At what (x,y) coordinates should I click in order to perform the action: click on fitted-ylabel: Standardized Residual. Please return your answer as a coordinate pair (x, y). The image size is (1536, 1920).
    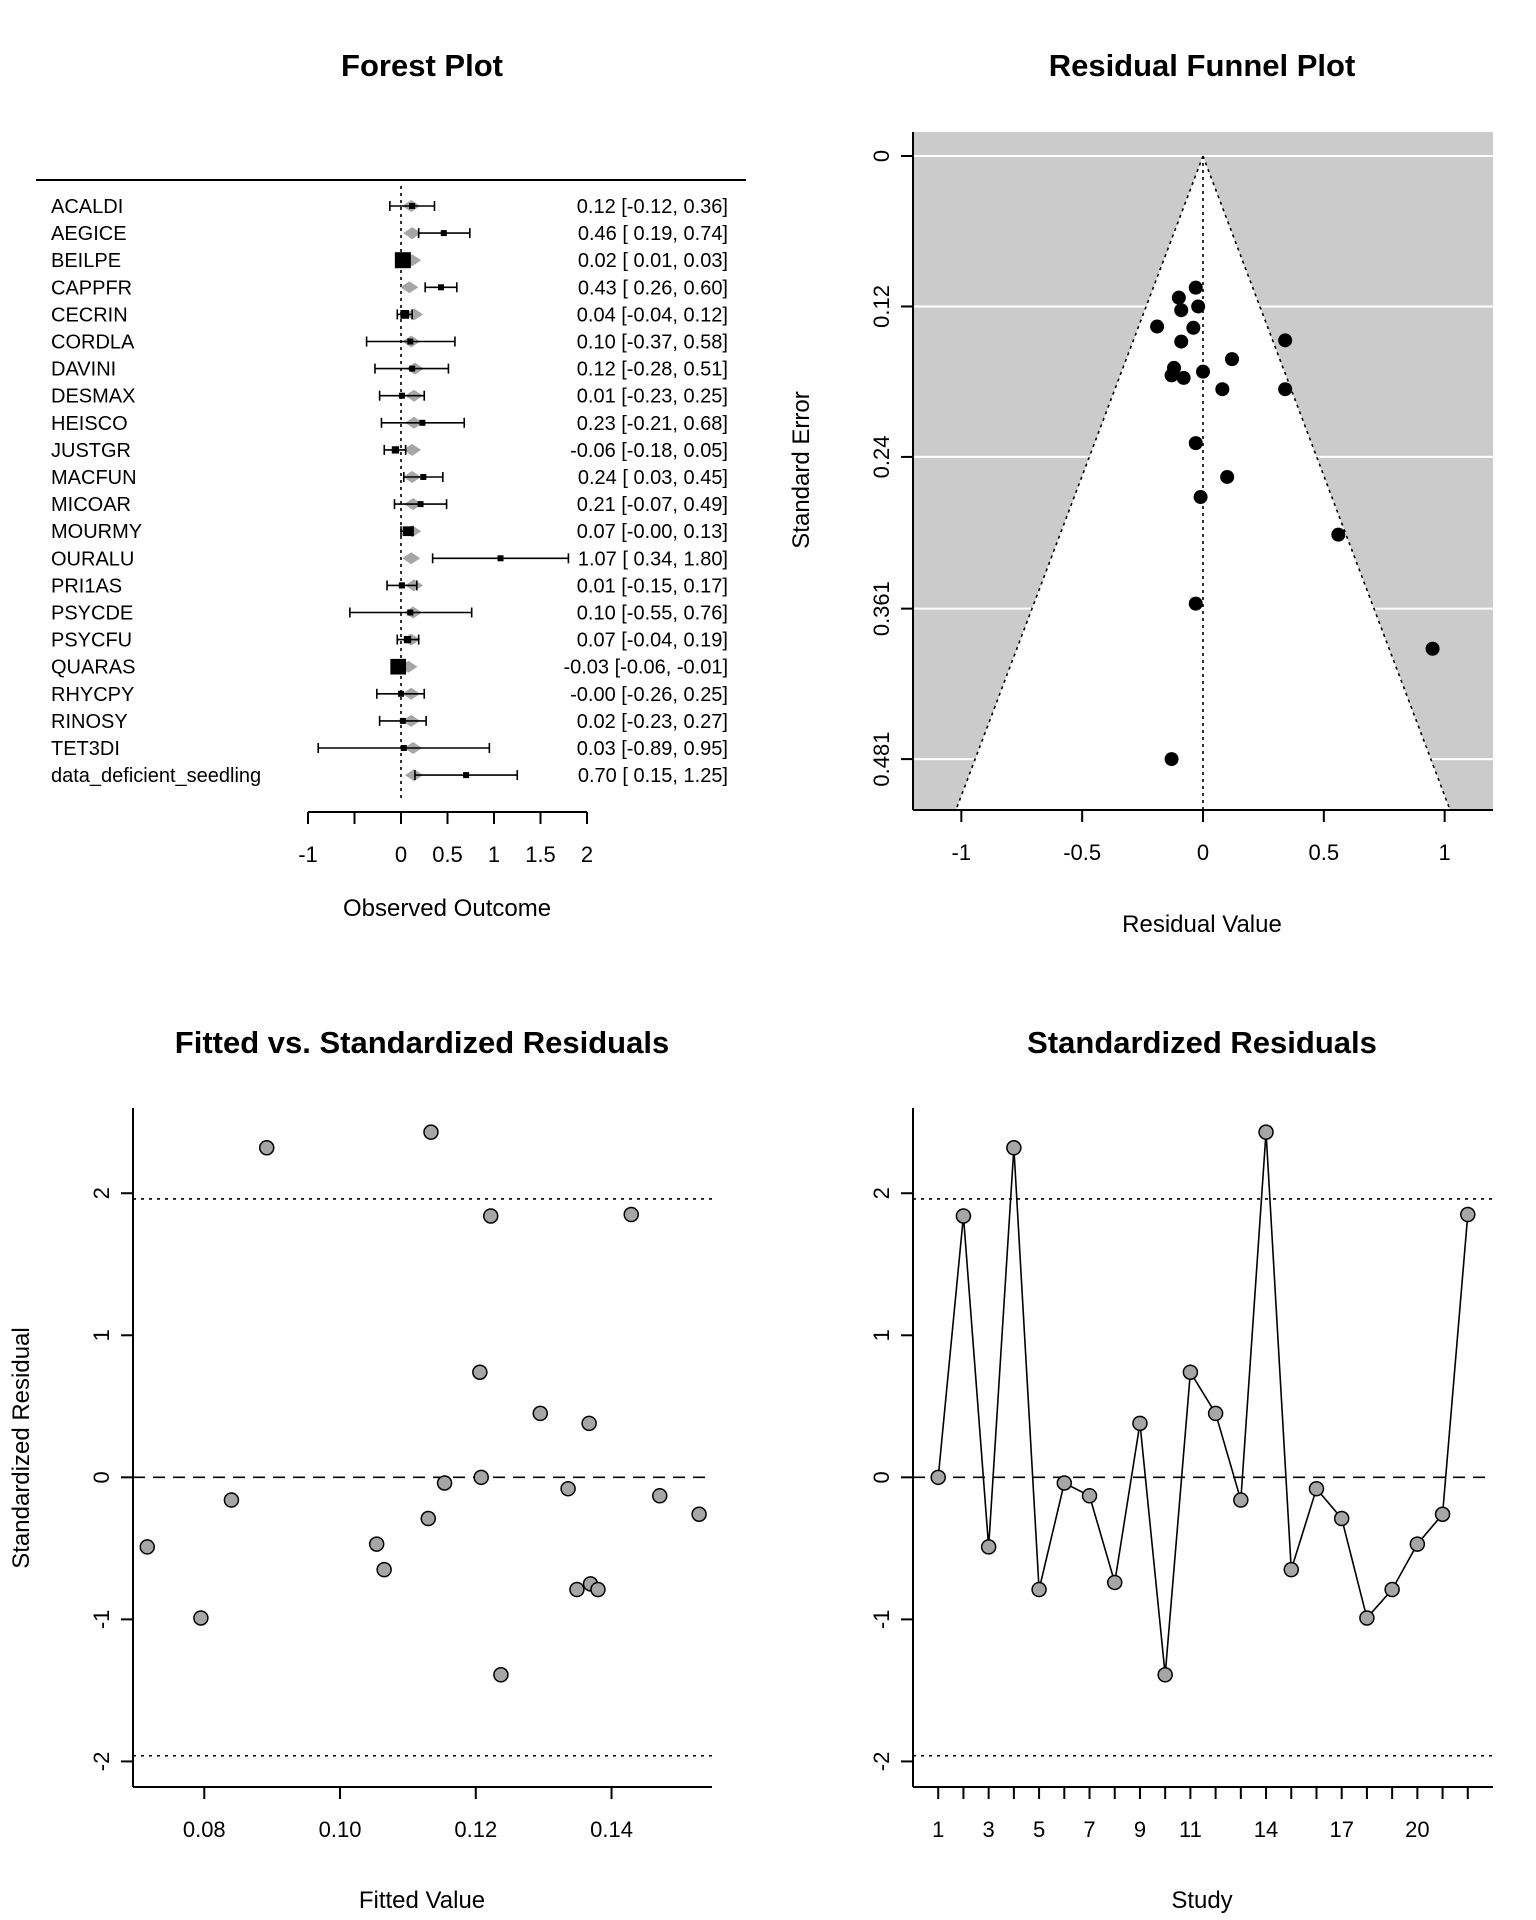
    Looking at the image, I should click on (21, 1448).